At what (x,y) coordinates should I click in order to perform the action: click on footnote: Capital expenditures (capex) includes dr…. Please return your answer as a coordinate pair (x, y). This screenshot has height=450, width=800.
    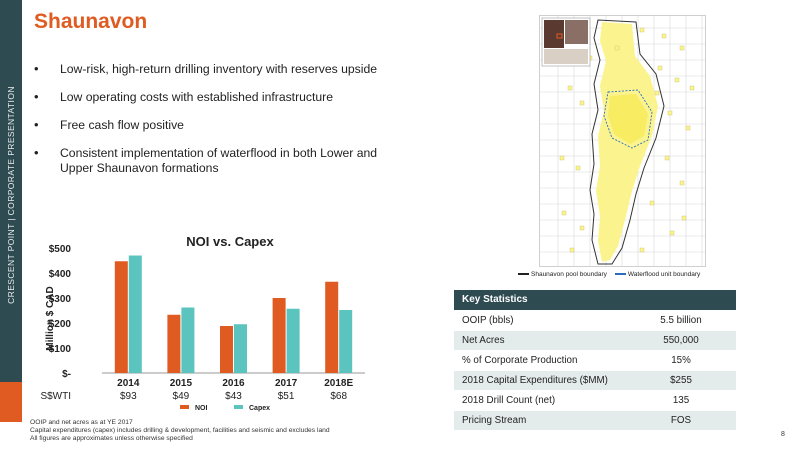
    Looking at the image, I should click on (180, 431).